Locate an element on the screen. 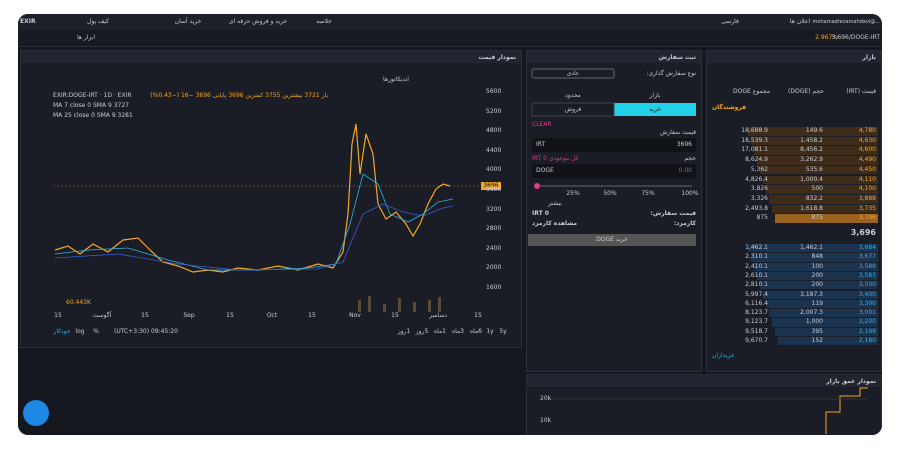  total: 3,826 is located at coordinates (759, 189).